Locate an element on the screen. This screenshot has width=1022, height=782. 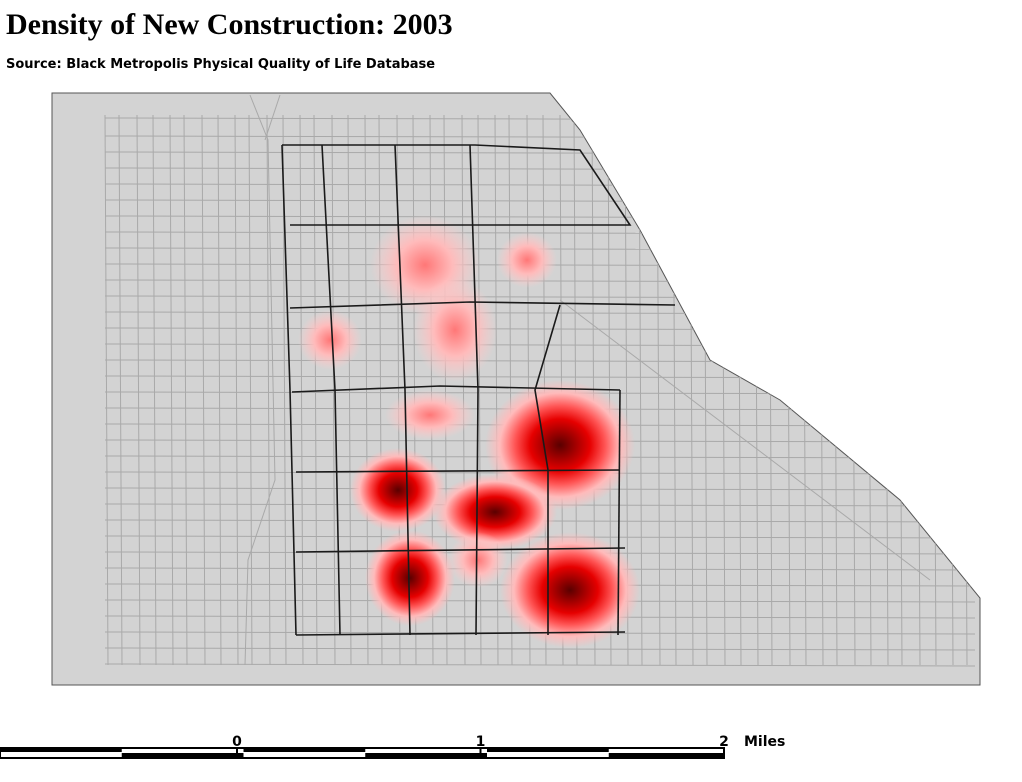
scale-label: 1 is located at coordinates (481, 742).